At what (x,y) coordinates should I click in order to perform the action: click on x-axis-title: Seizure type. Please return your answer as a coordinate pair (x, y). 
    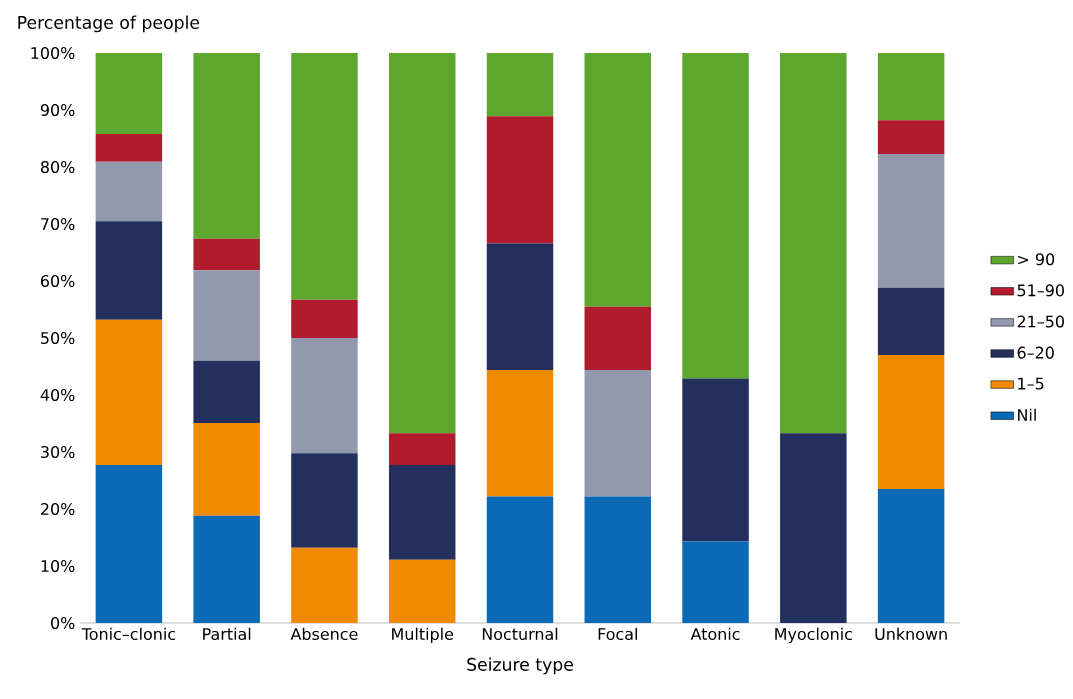
    Looking at the image, I should click on (520, 666).